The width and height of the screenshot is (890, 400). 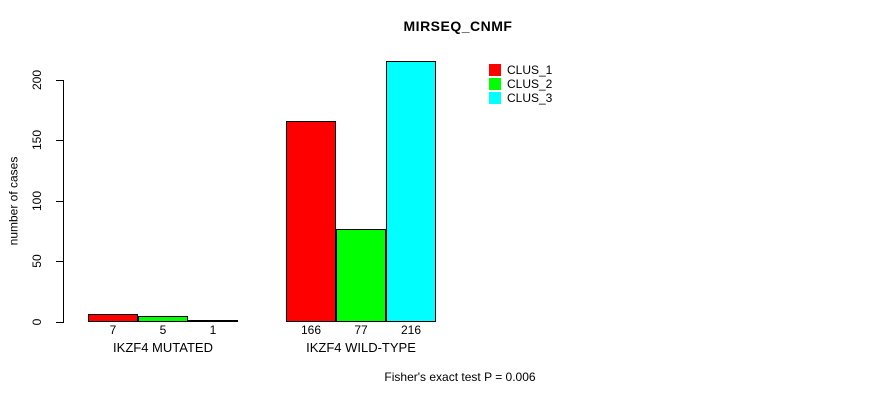 I want to click on x-category-label: IKZF4 MUTATED, so click(x=163, y=347).